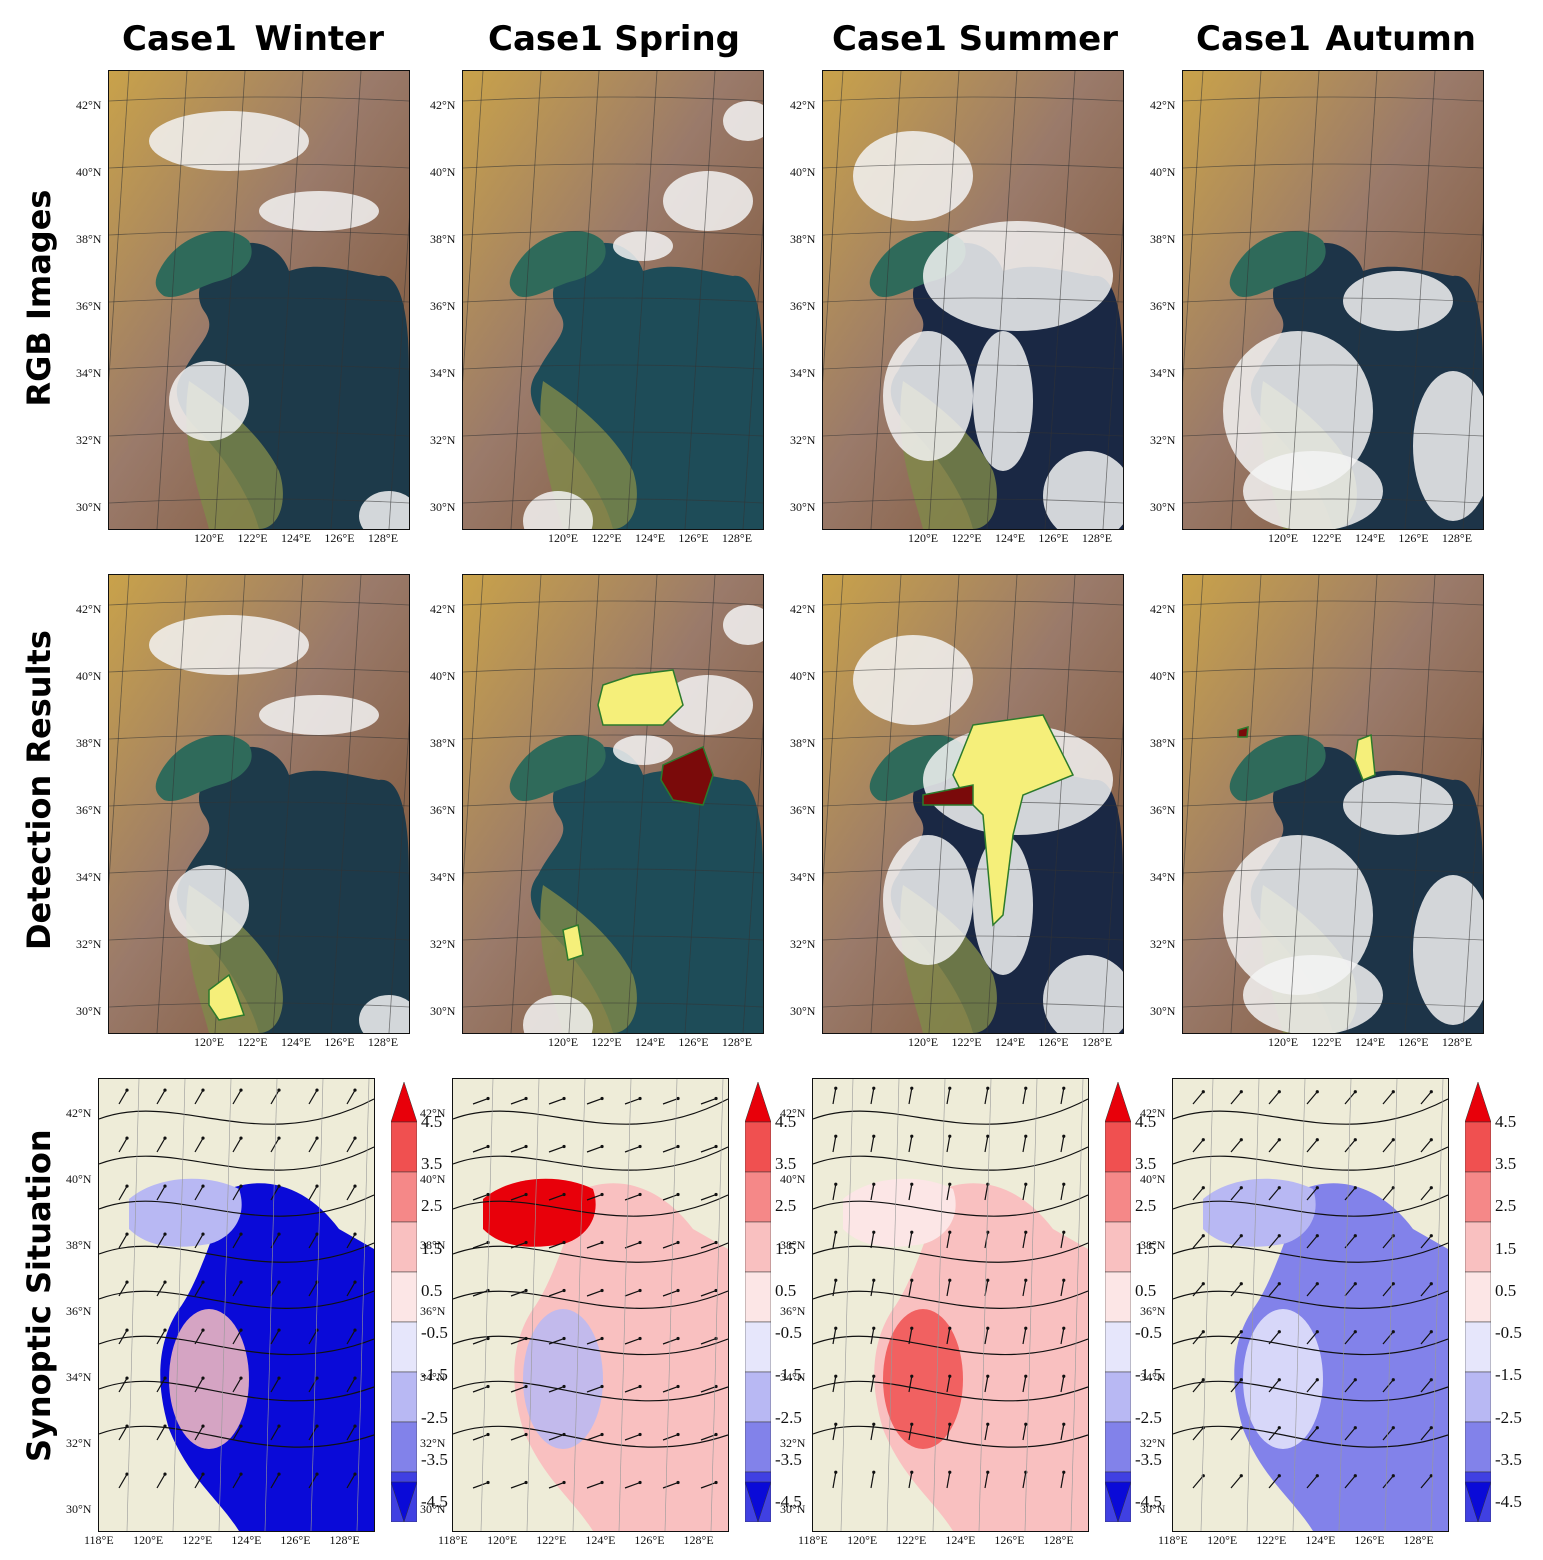 The width and height of the screenshot is (1543, 1560). I want to click on detection-panel-spring, so click(613, 804).